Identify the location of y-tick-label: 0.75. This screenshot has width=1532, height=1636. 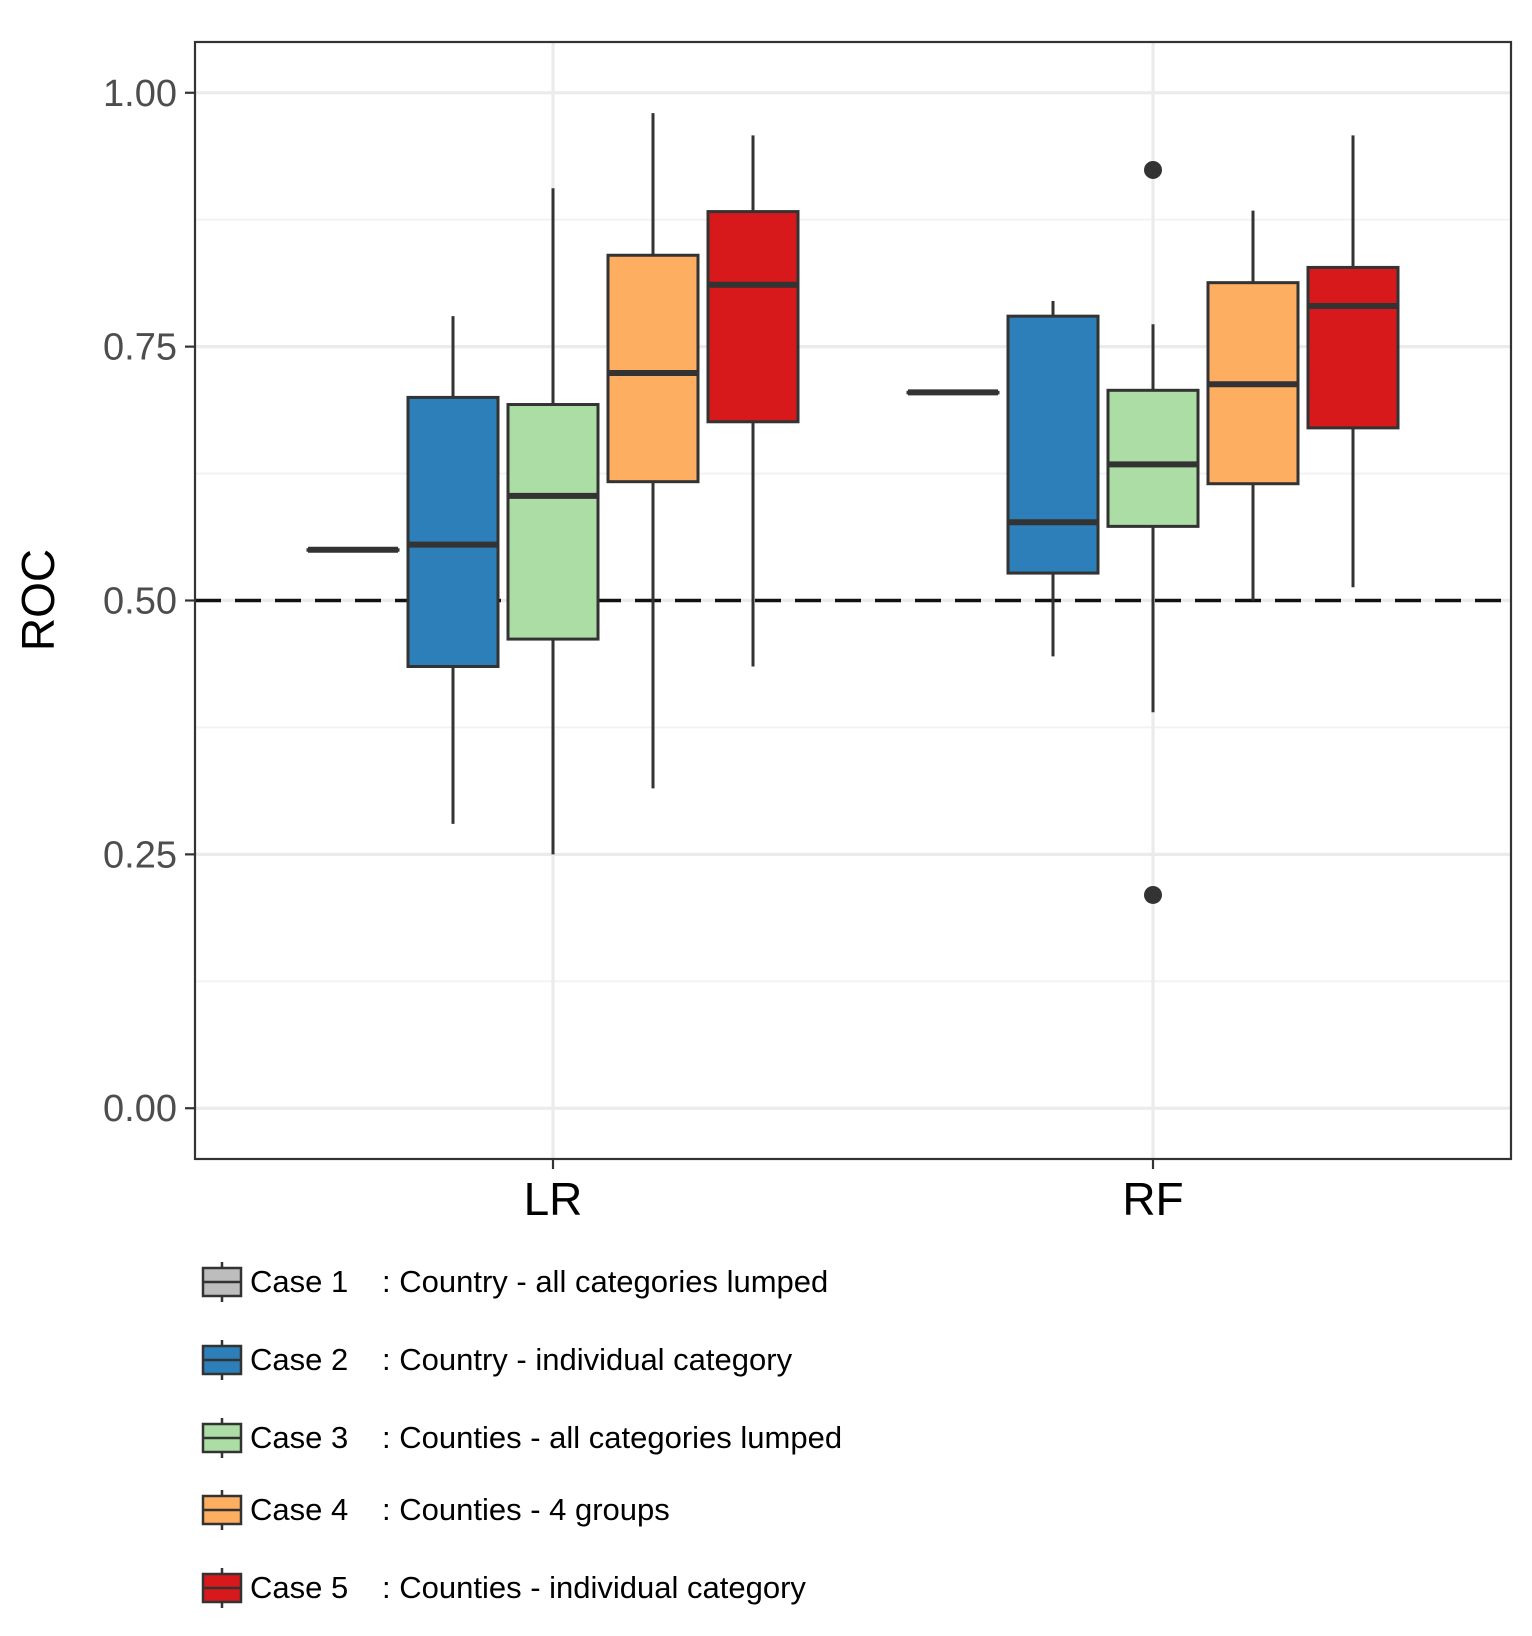
(140, 348).